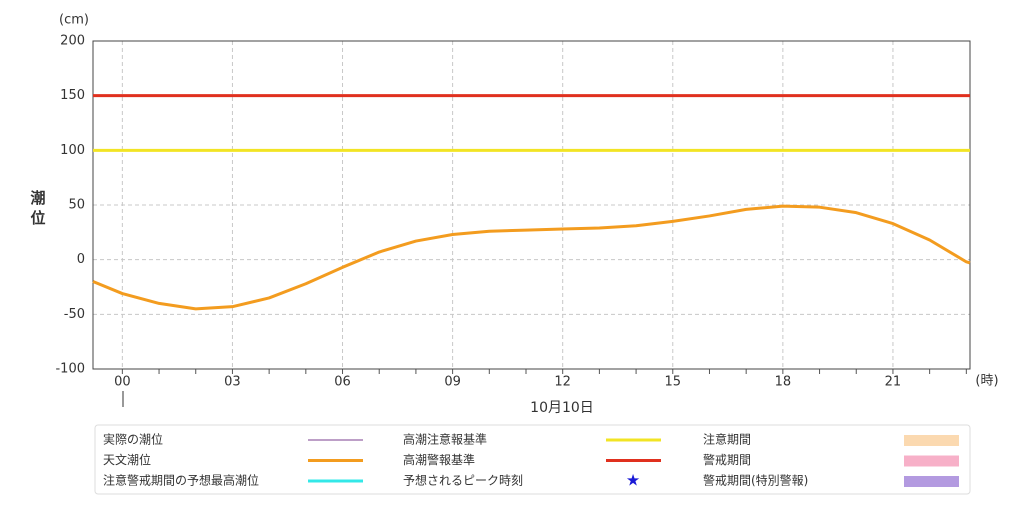 This screenshot has height=520, width=1024. Describe the element at coordinates (342, 382) in the screenshot. I see `x-tick-label: 06` at that location.